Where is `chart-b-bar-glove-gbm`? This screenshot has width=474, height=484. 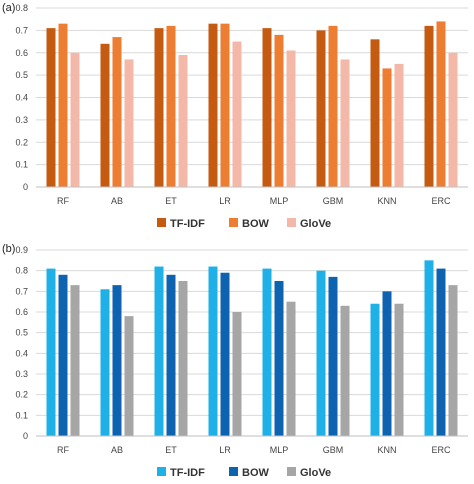 chart-b-bar-glove-gbm is located at coordinates (345, 370).